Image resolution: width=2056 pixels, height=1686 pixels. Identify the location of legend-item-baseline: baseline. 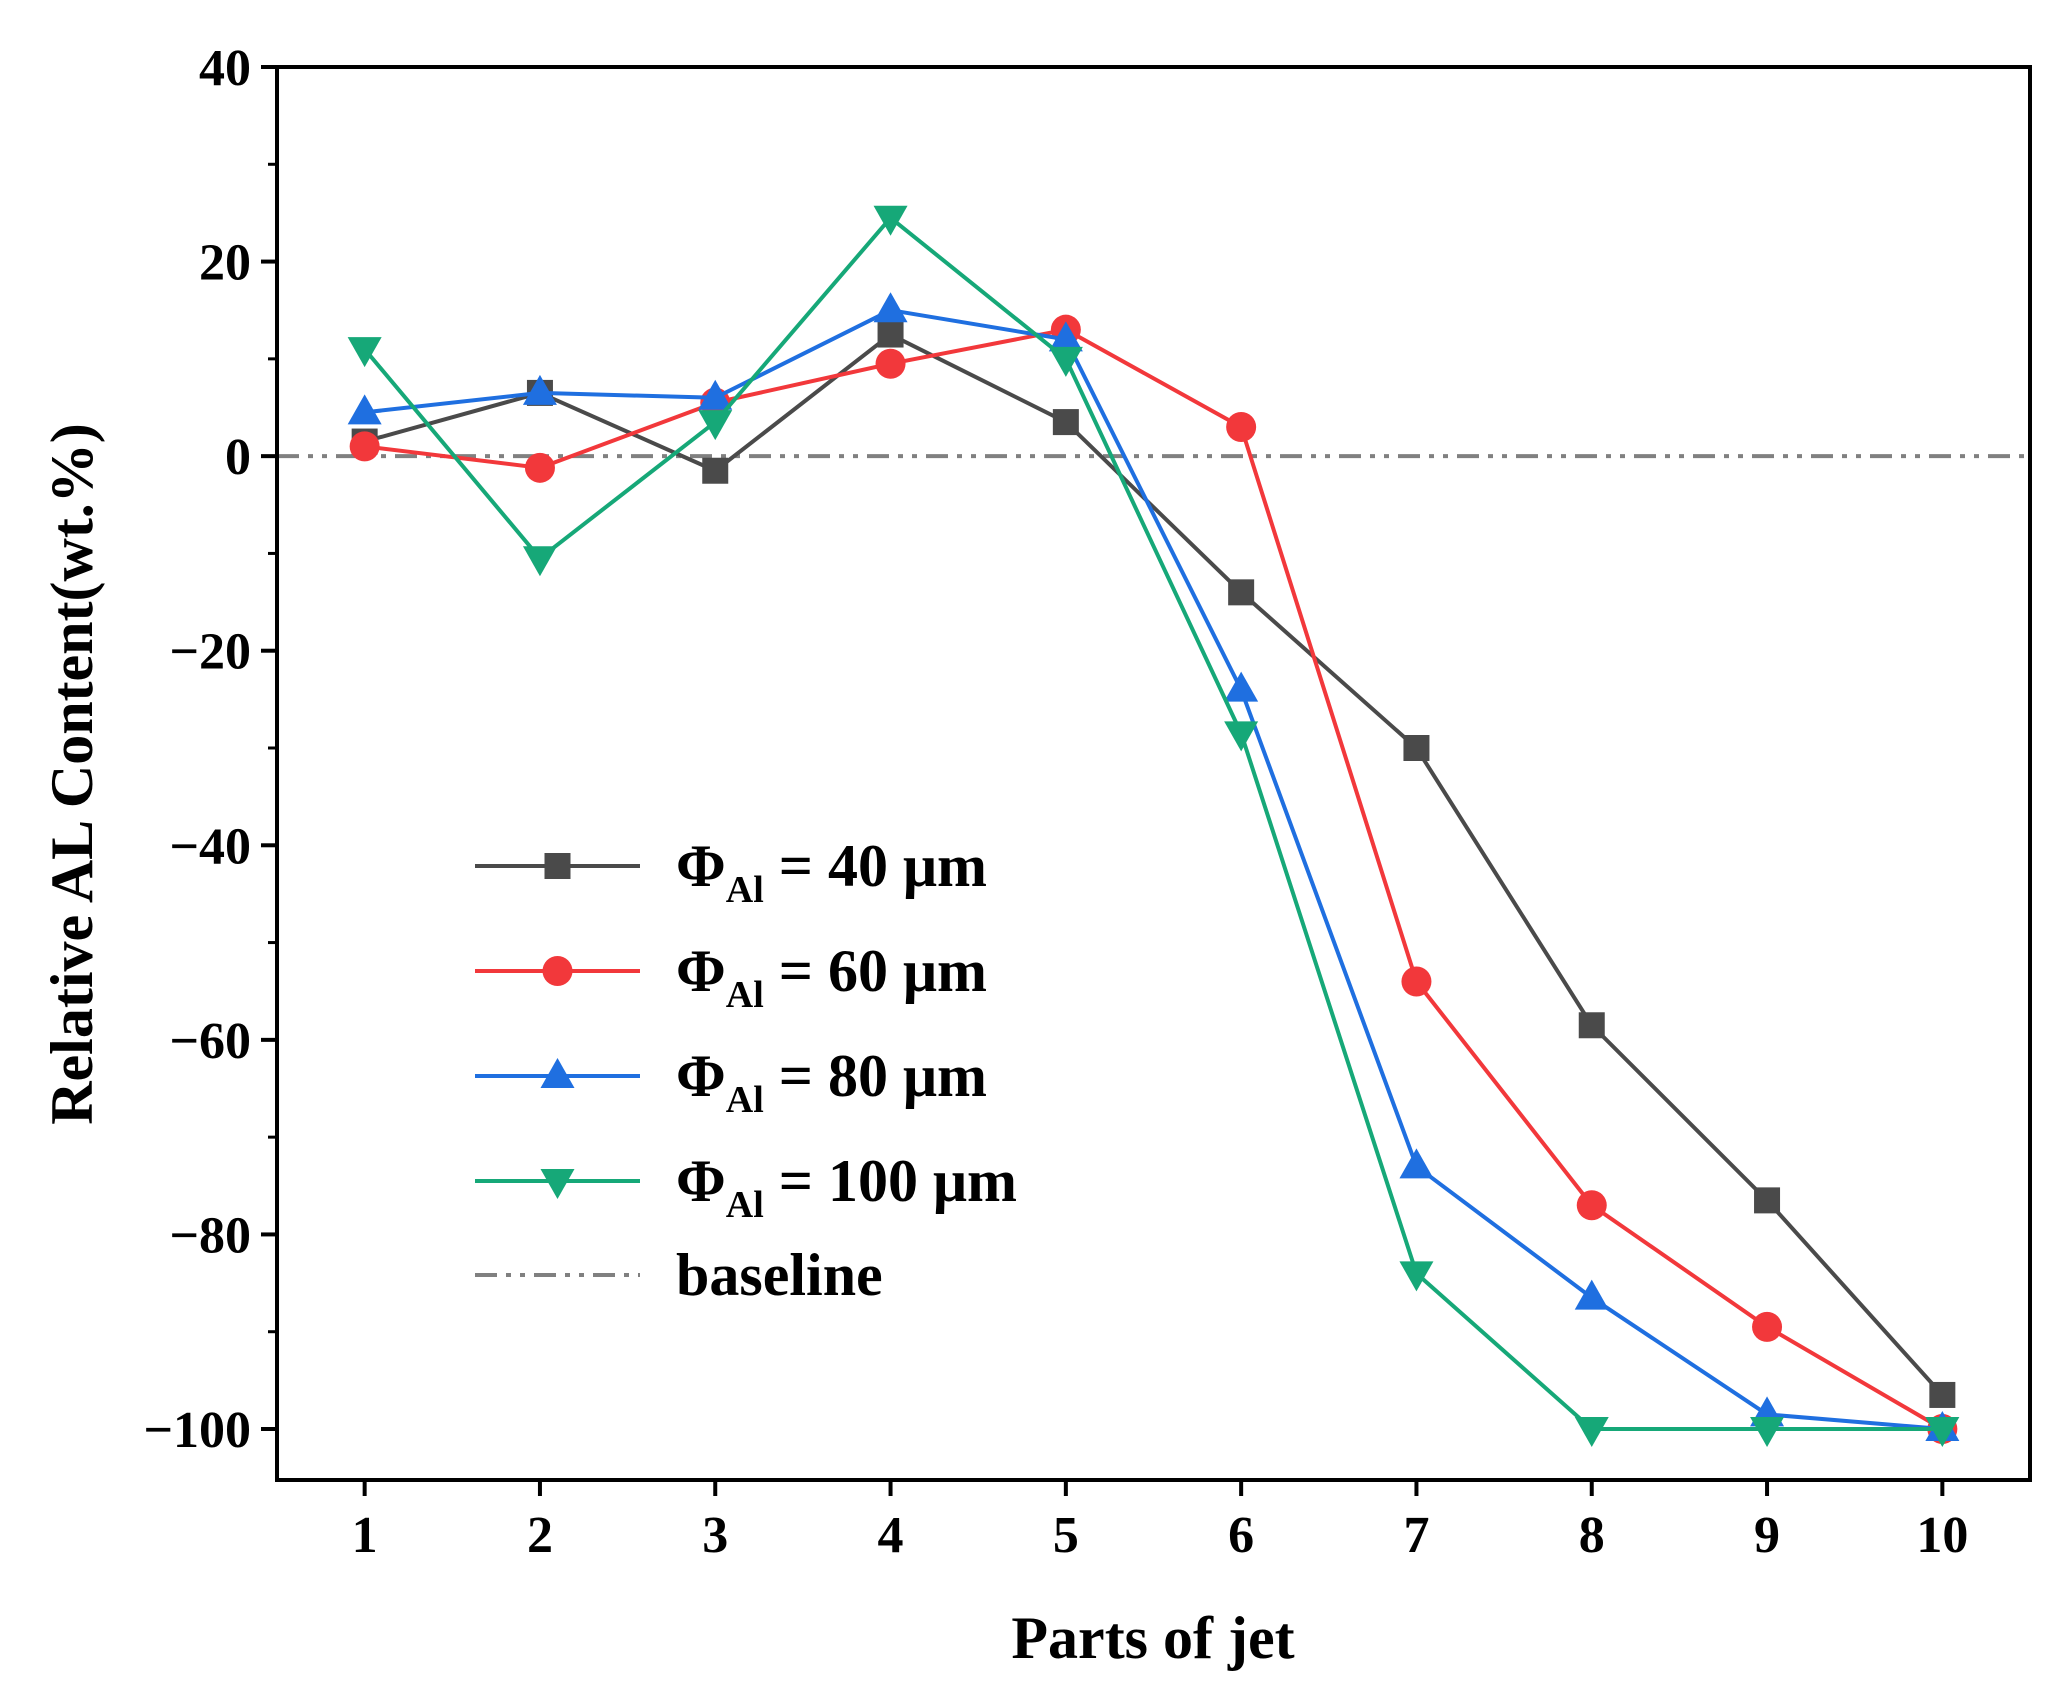
(679, 1275).